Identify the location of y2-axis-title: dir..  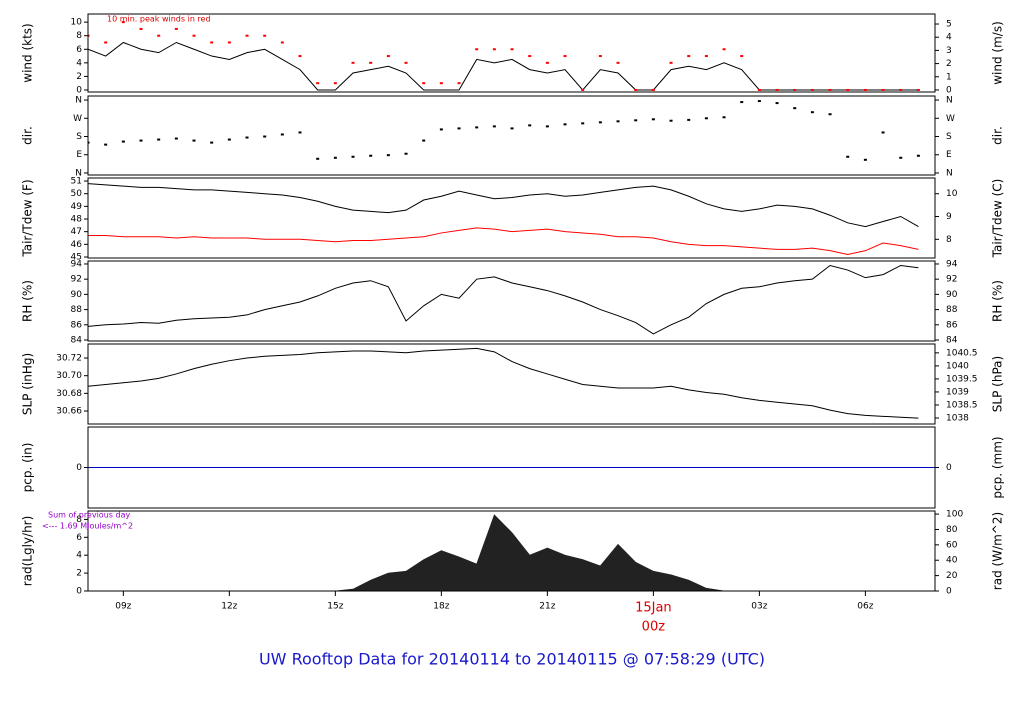
(998, 135).